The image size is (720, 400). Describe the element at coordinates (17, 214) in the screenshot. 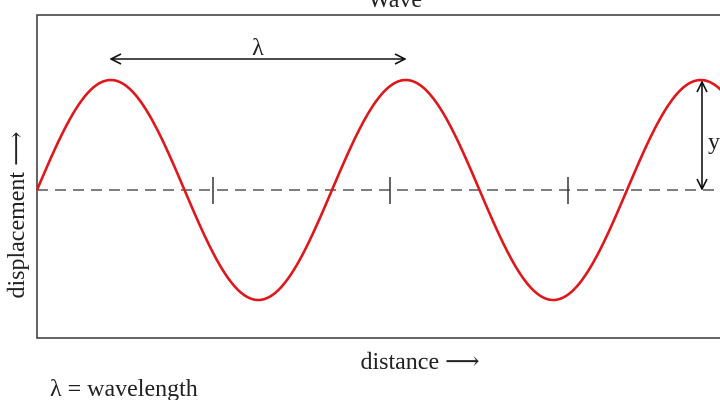

I see `y-axis-label: displacement ⟶` at that location.